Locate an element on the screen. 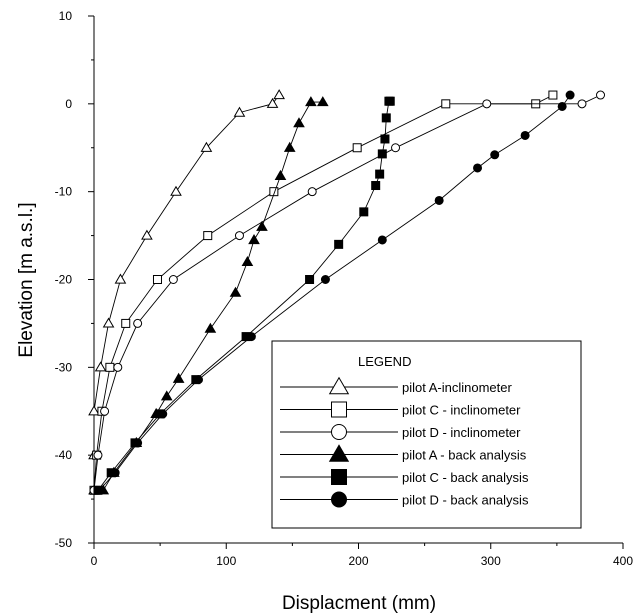  x-tick-label: 200 is located at coordinates (358, 561).